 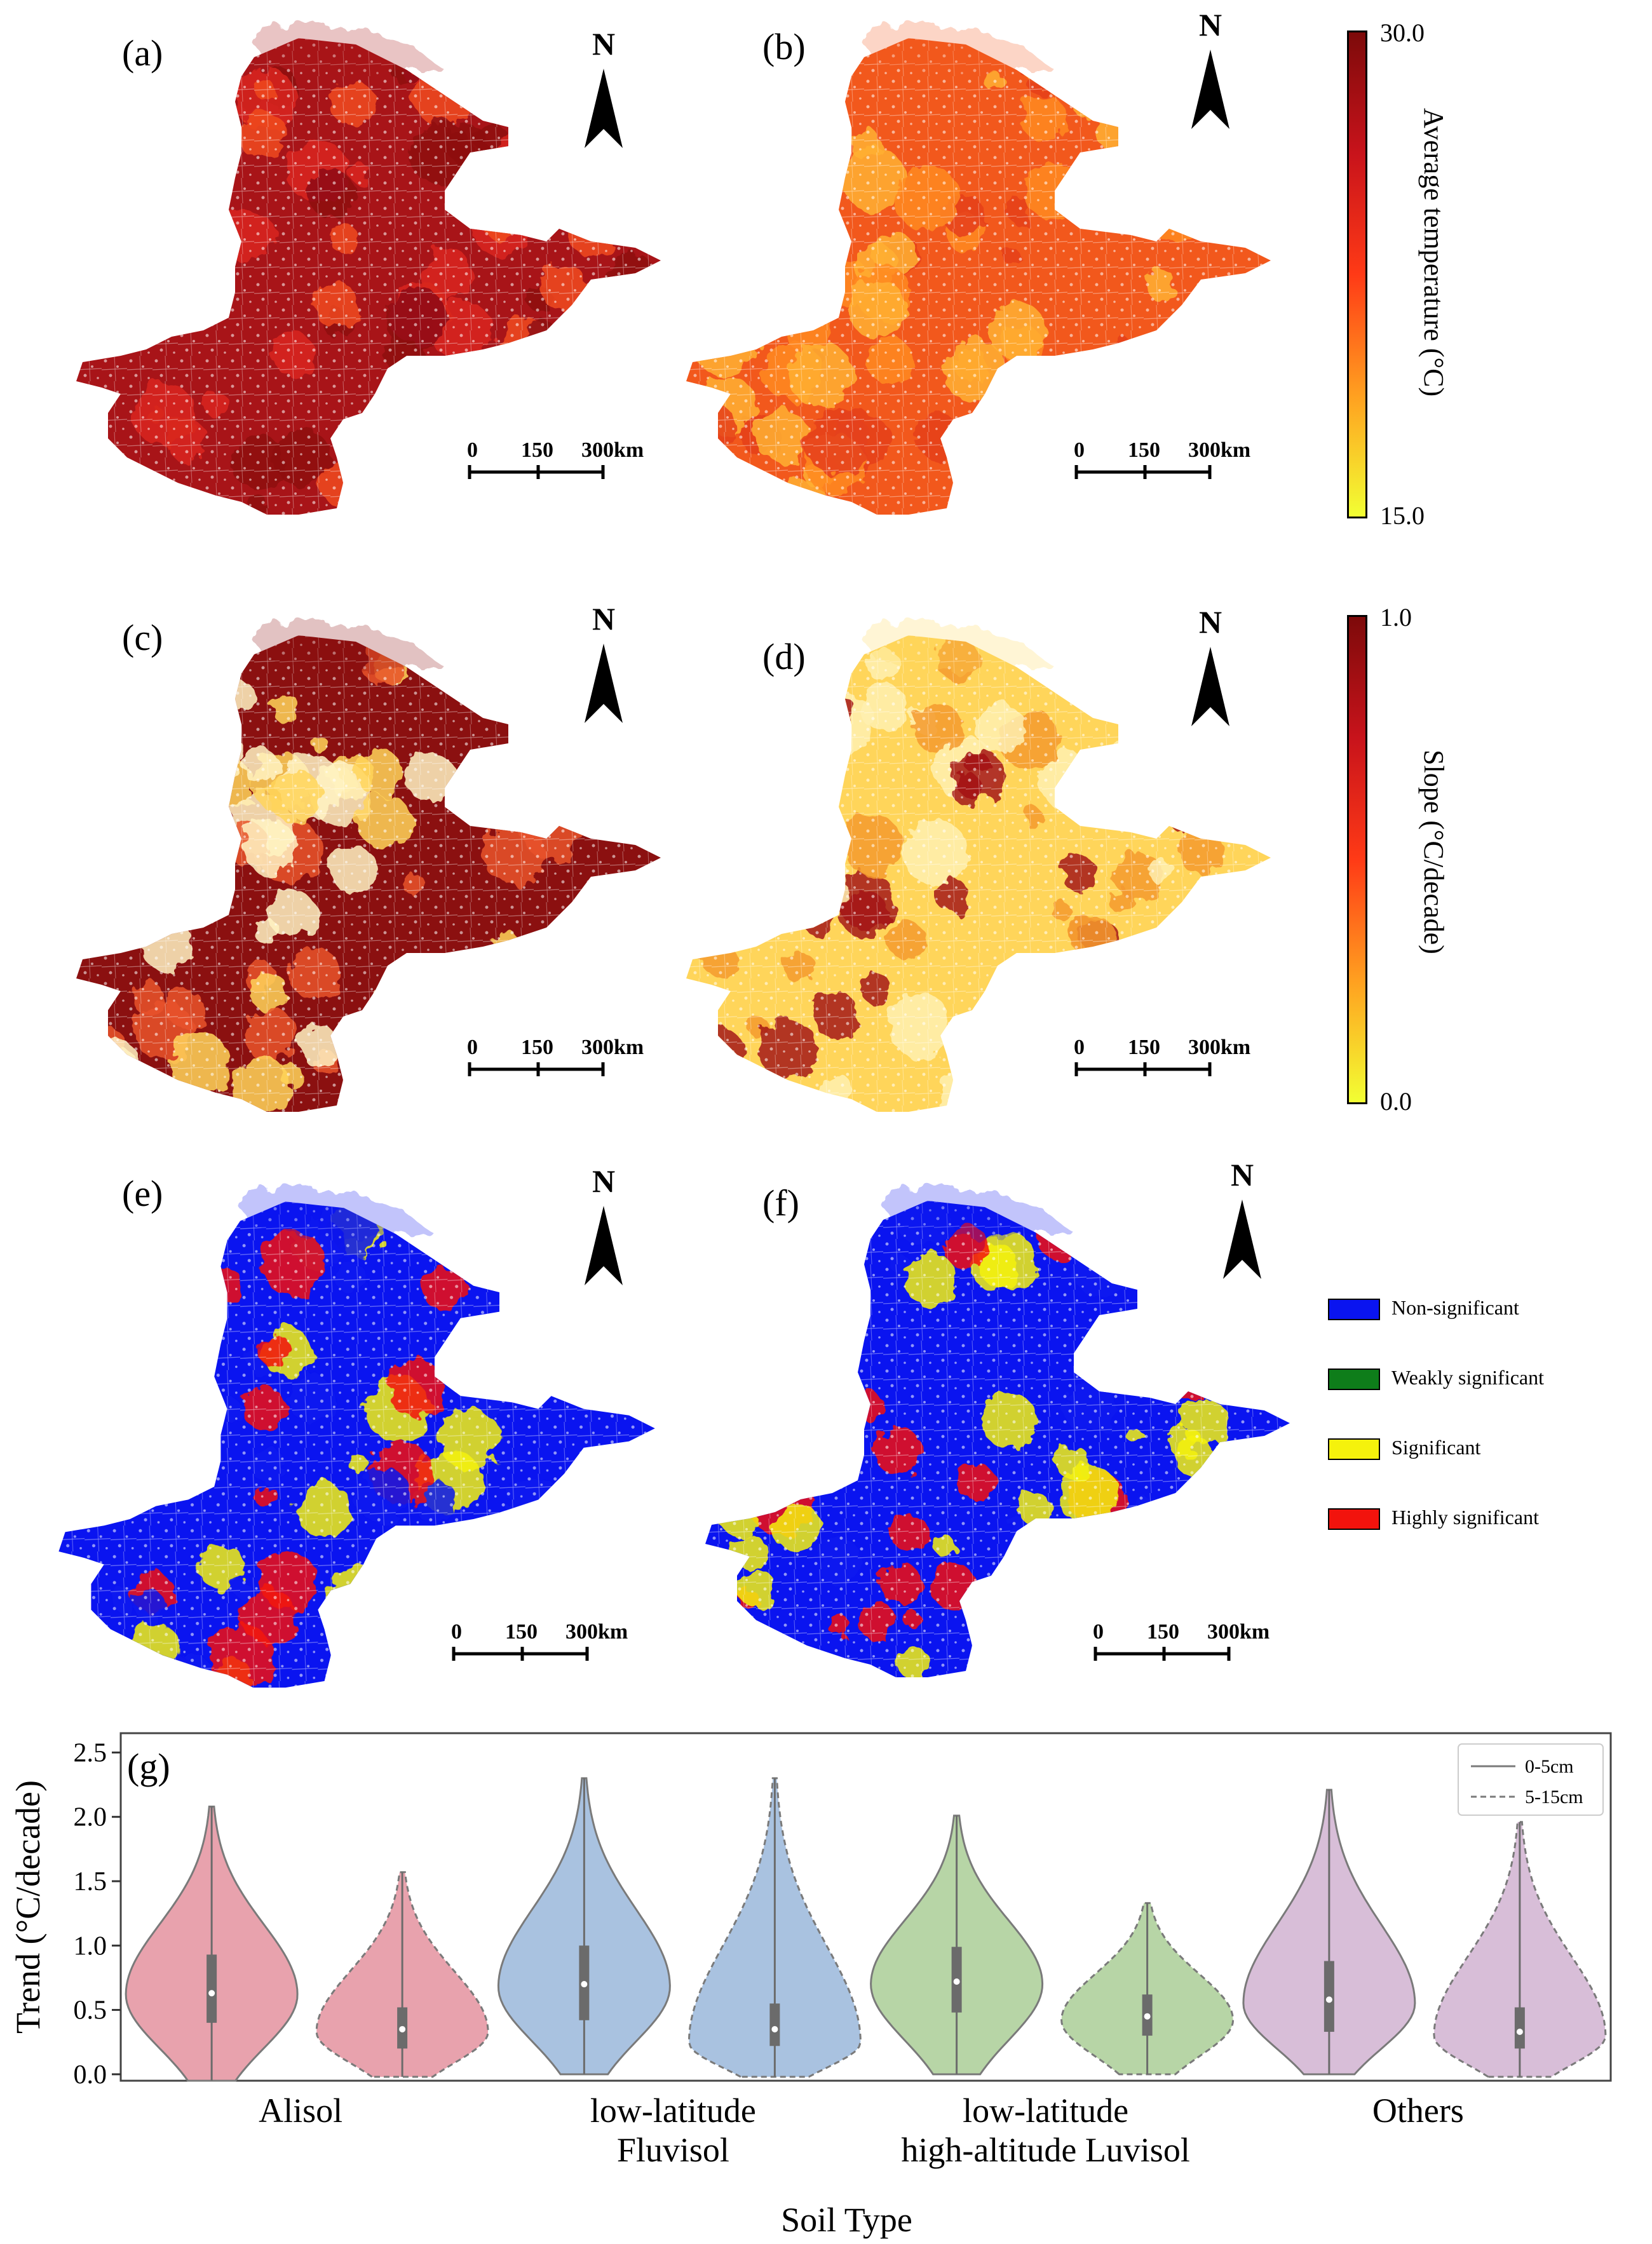 What do you see at coordinates (1181, 1643) in the screenshot?
I see `scale-bar-f: 0 150 300km` at bounding box center [1181, 1643].